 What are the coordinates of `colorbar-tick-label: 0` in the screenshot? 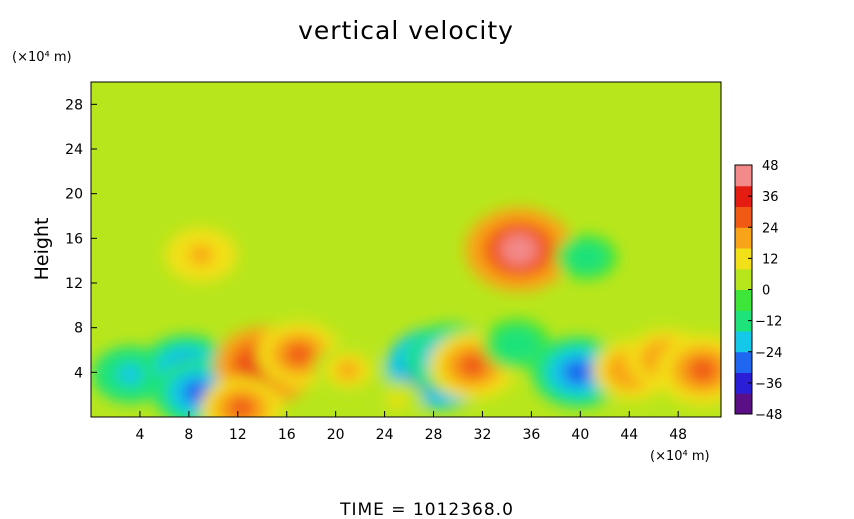 It's located at (766, 291).